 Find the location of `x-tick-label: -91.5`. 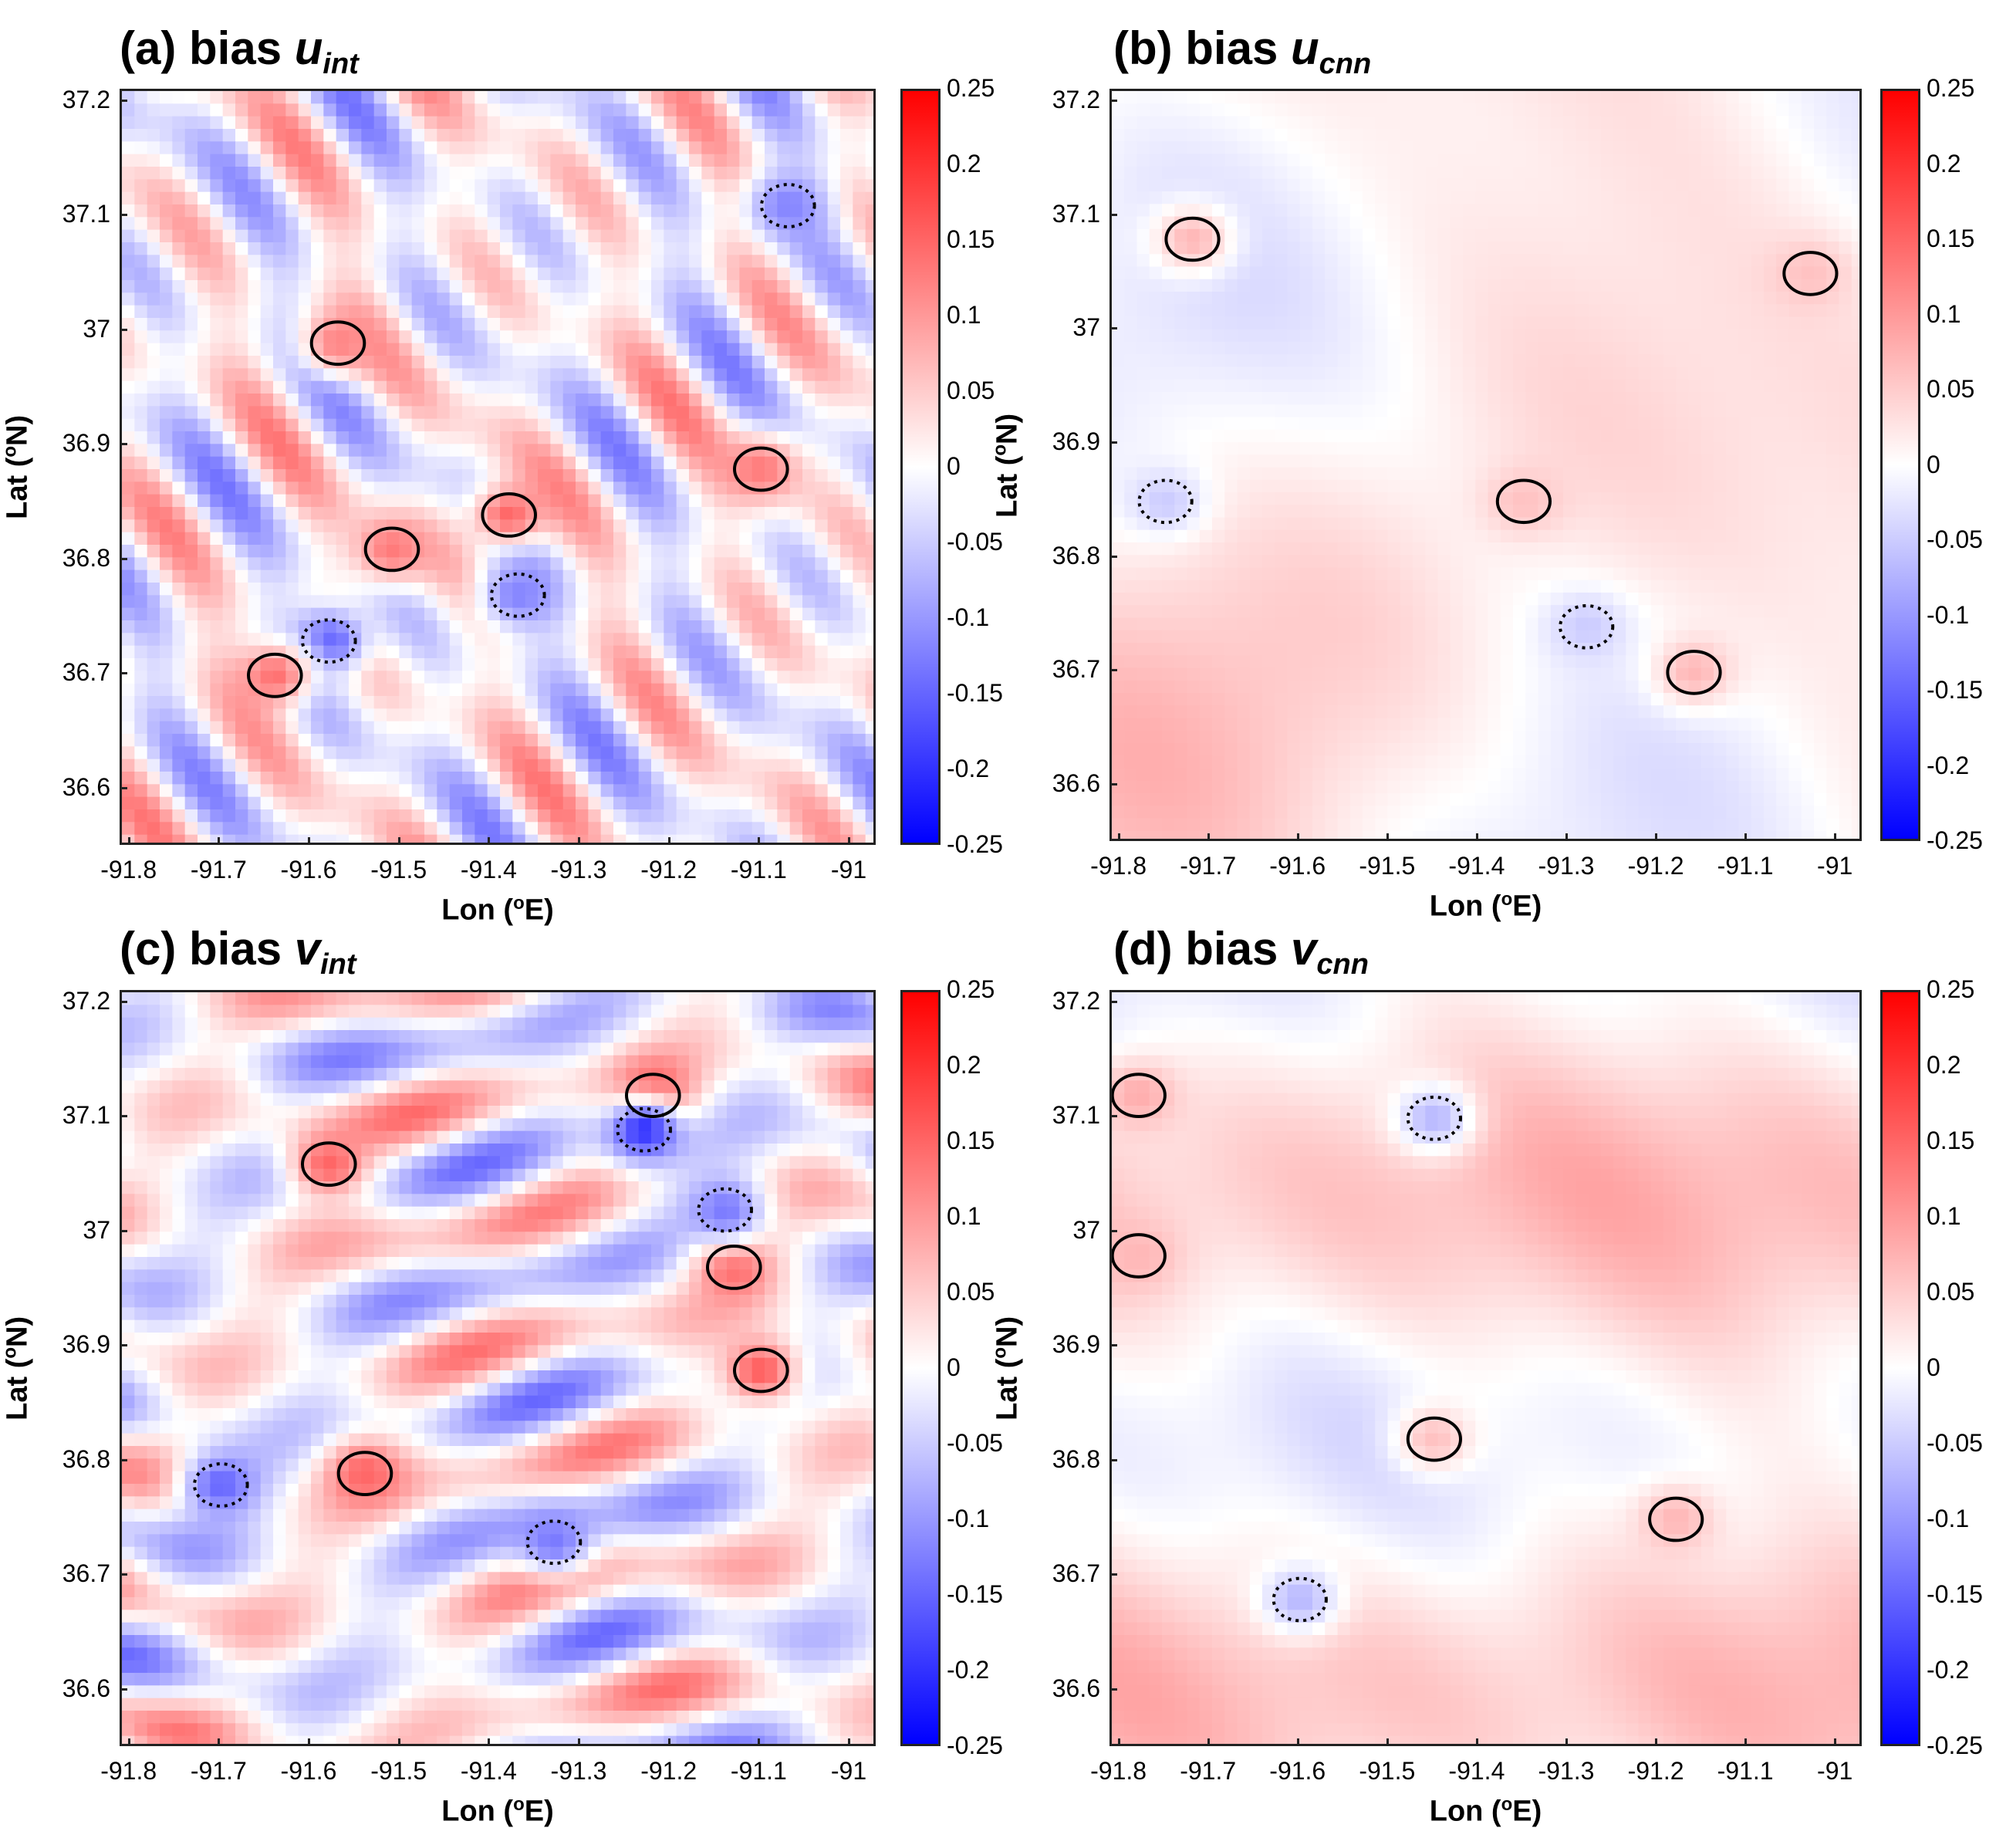

x-tick-label: -91.5 is located at coordinates (398, 869).